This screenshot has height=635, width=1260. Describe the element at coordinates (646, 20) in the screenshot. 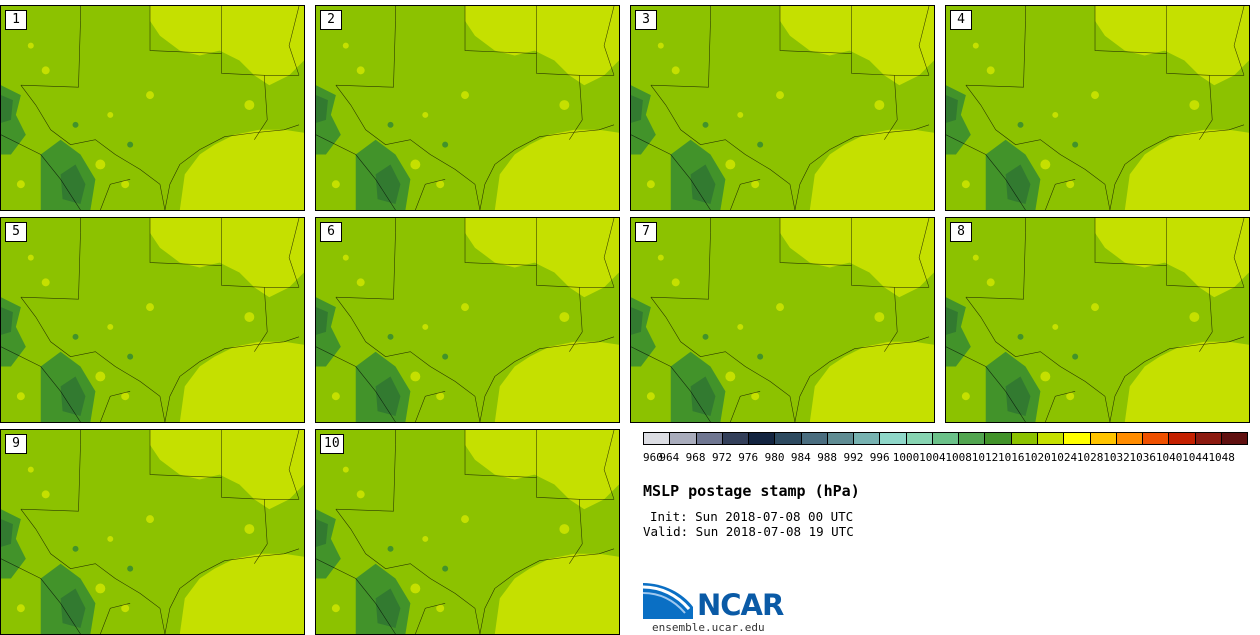

I see `member-number: 3` at that location.